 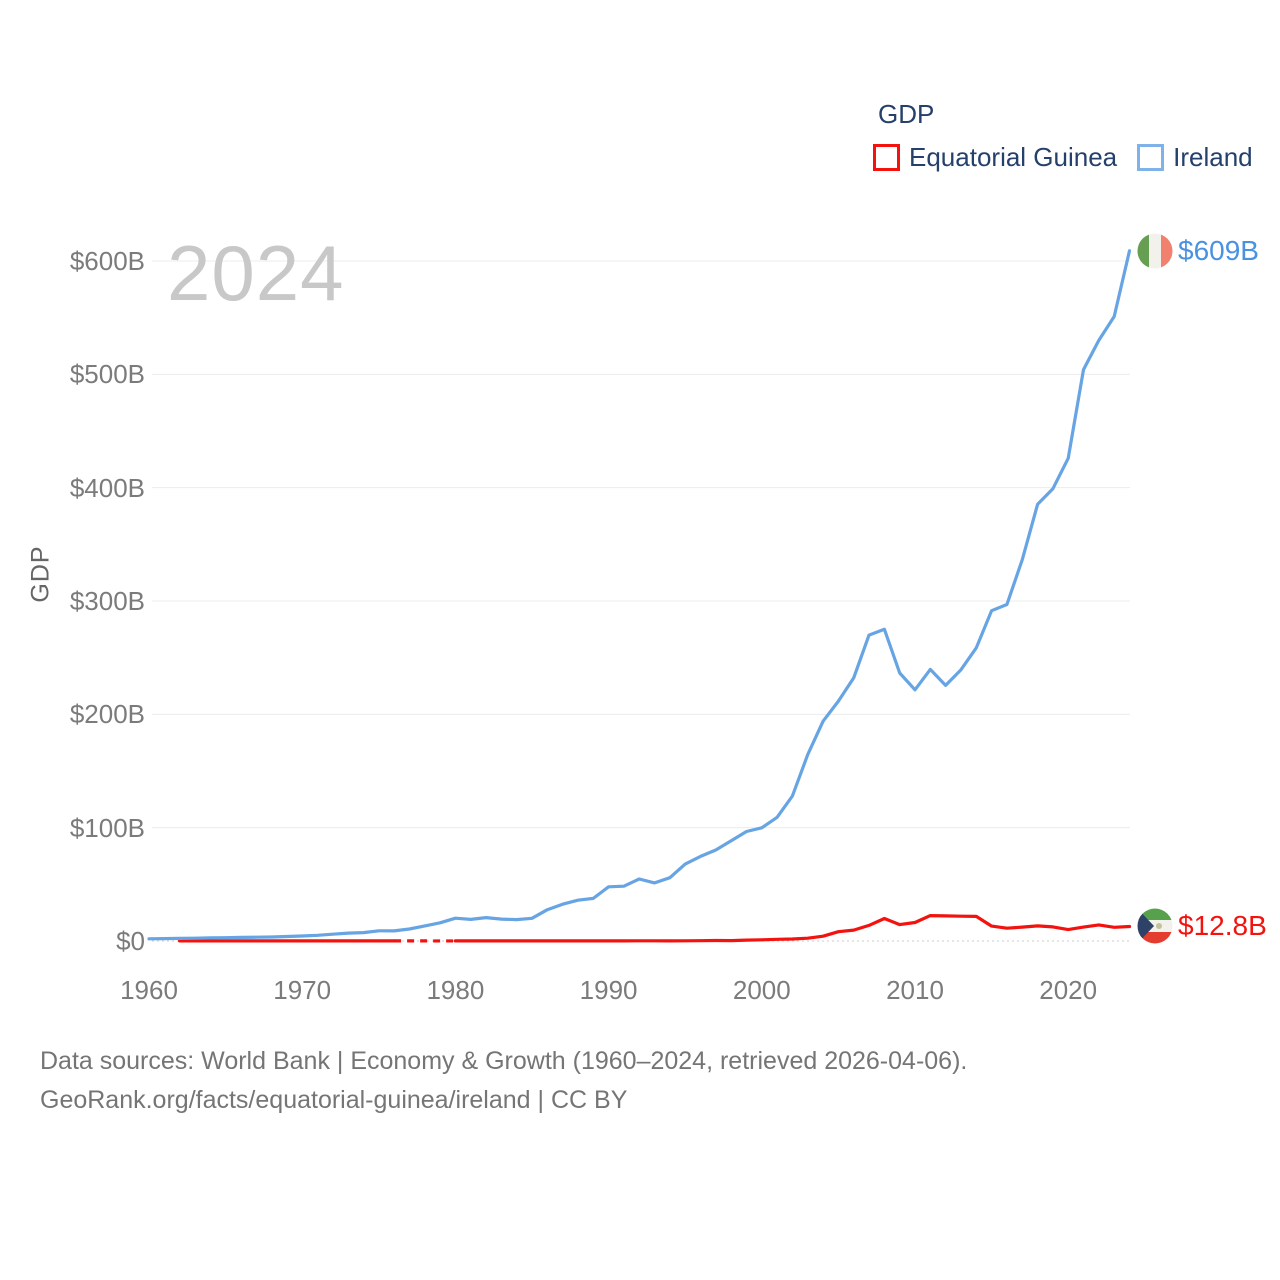 I want to click on y-tick-label: $100B, so click(x=107, y=827).